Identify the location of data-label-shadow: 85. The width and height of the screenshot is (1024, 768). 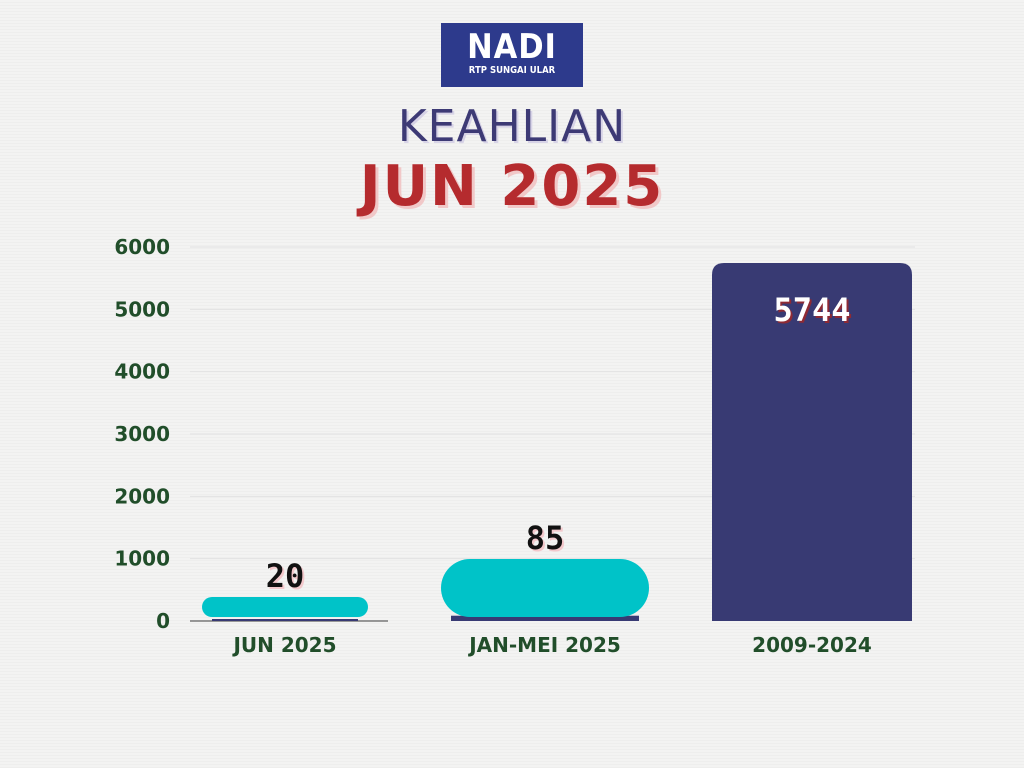
(547, 540).